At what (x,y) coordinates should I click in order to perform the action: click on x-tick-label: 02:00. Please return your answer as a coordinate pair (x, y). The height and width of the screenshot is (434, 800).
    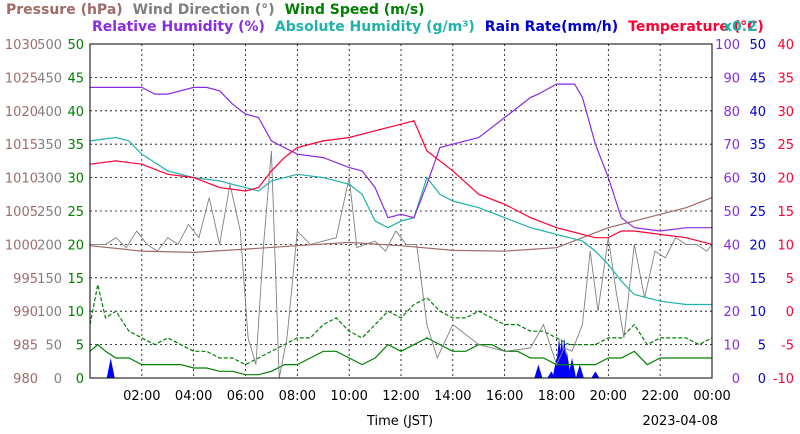
    Looking at the image, I should click on (141, 396).